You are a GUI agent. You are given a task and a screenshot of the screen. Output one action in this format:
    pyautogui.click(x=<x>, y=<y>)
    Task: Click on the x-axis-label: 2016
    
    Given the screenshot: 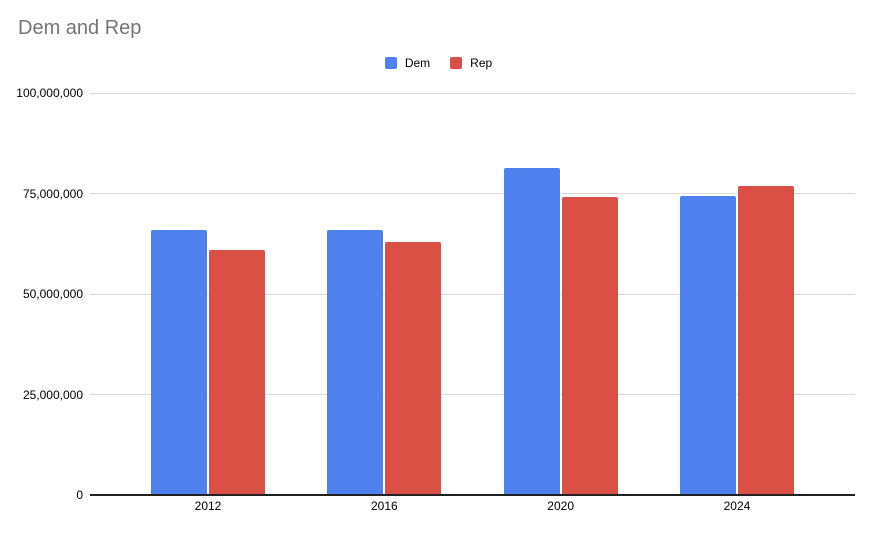 What is the action you would take?
    pyautogui.click(x=384, y=506)
    